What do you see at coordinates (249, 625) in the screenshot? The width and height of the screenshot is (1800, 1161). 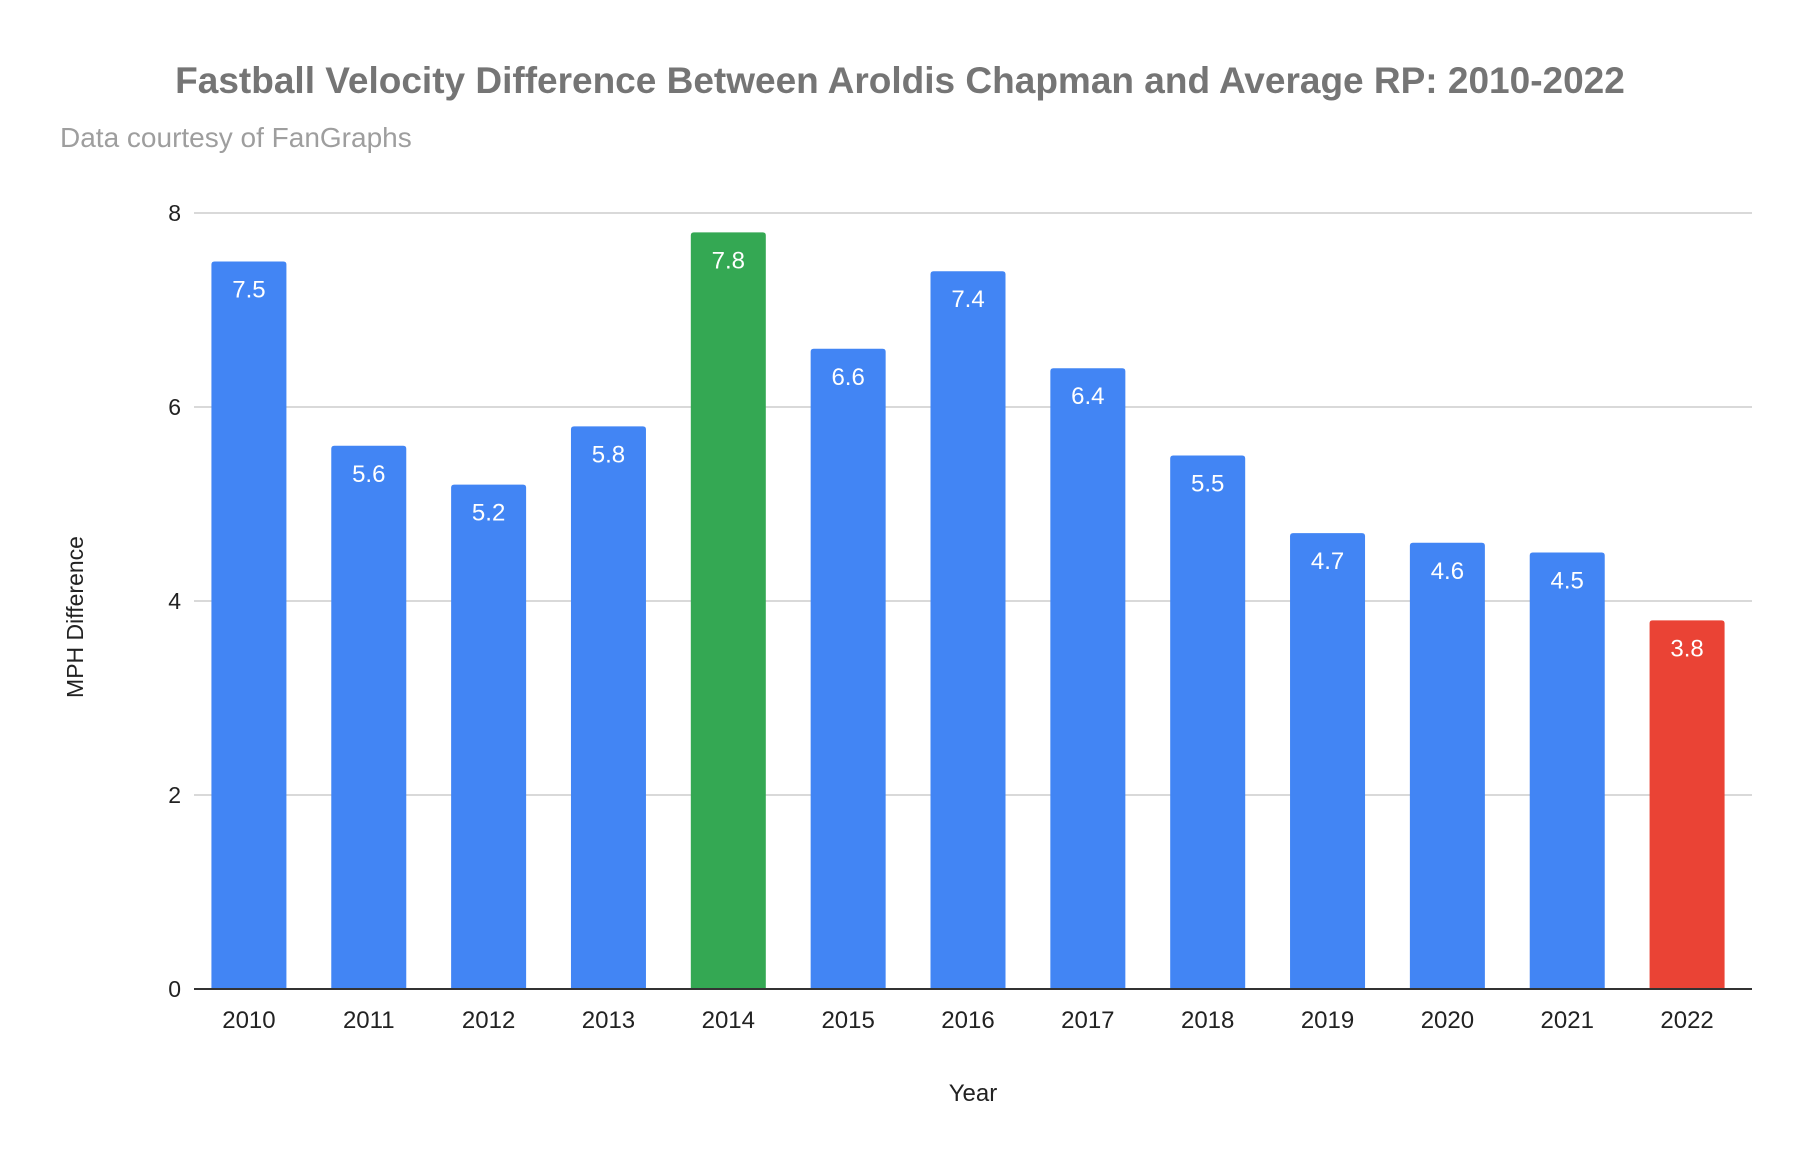 I see `bar-2010` at bounding box center [249, 625].